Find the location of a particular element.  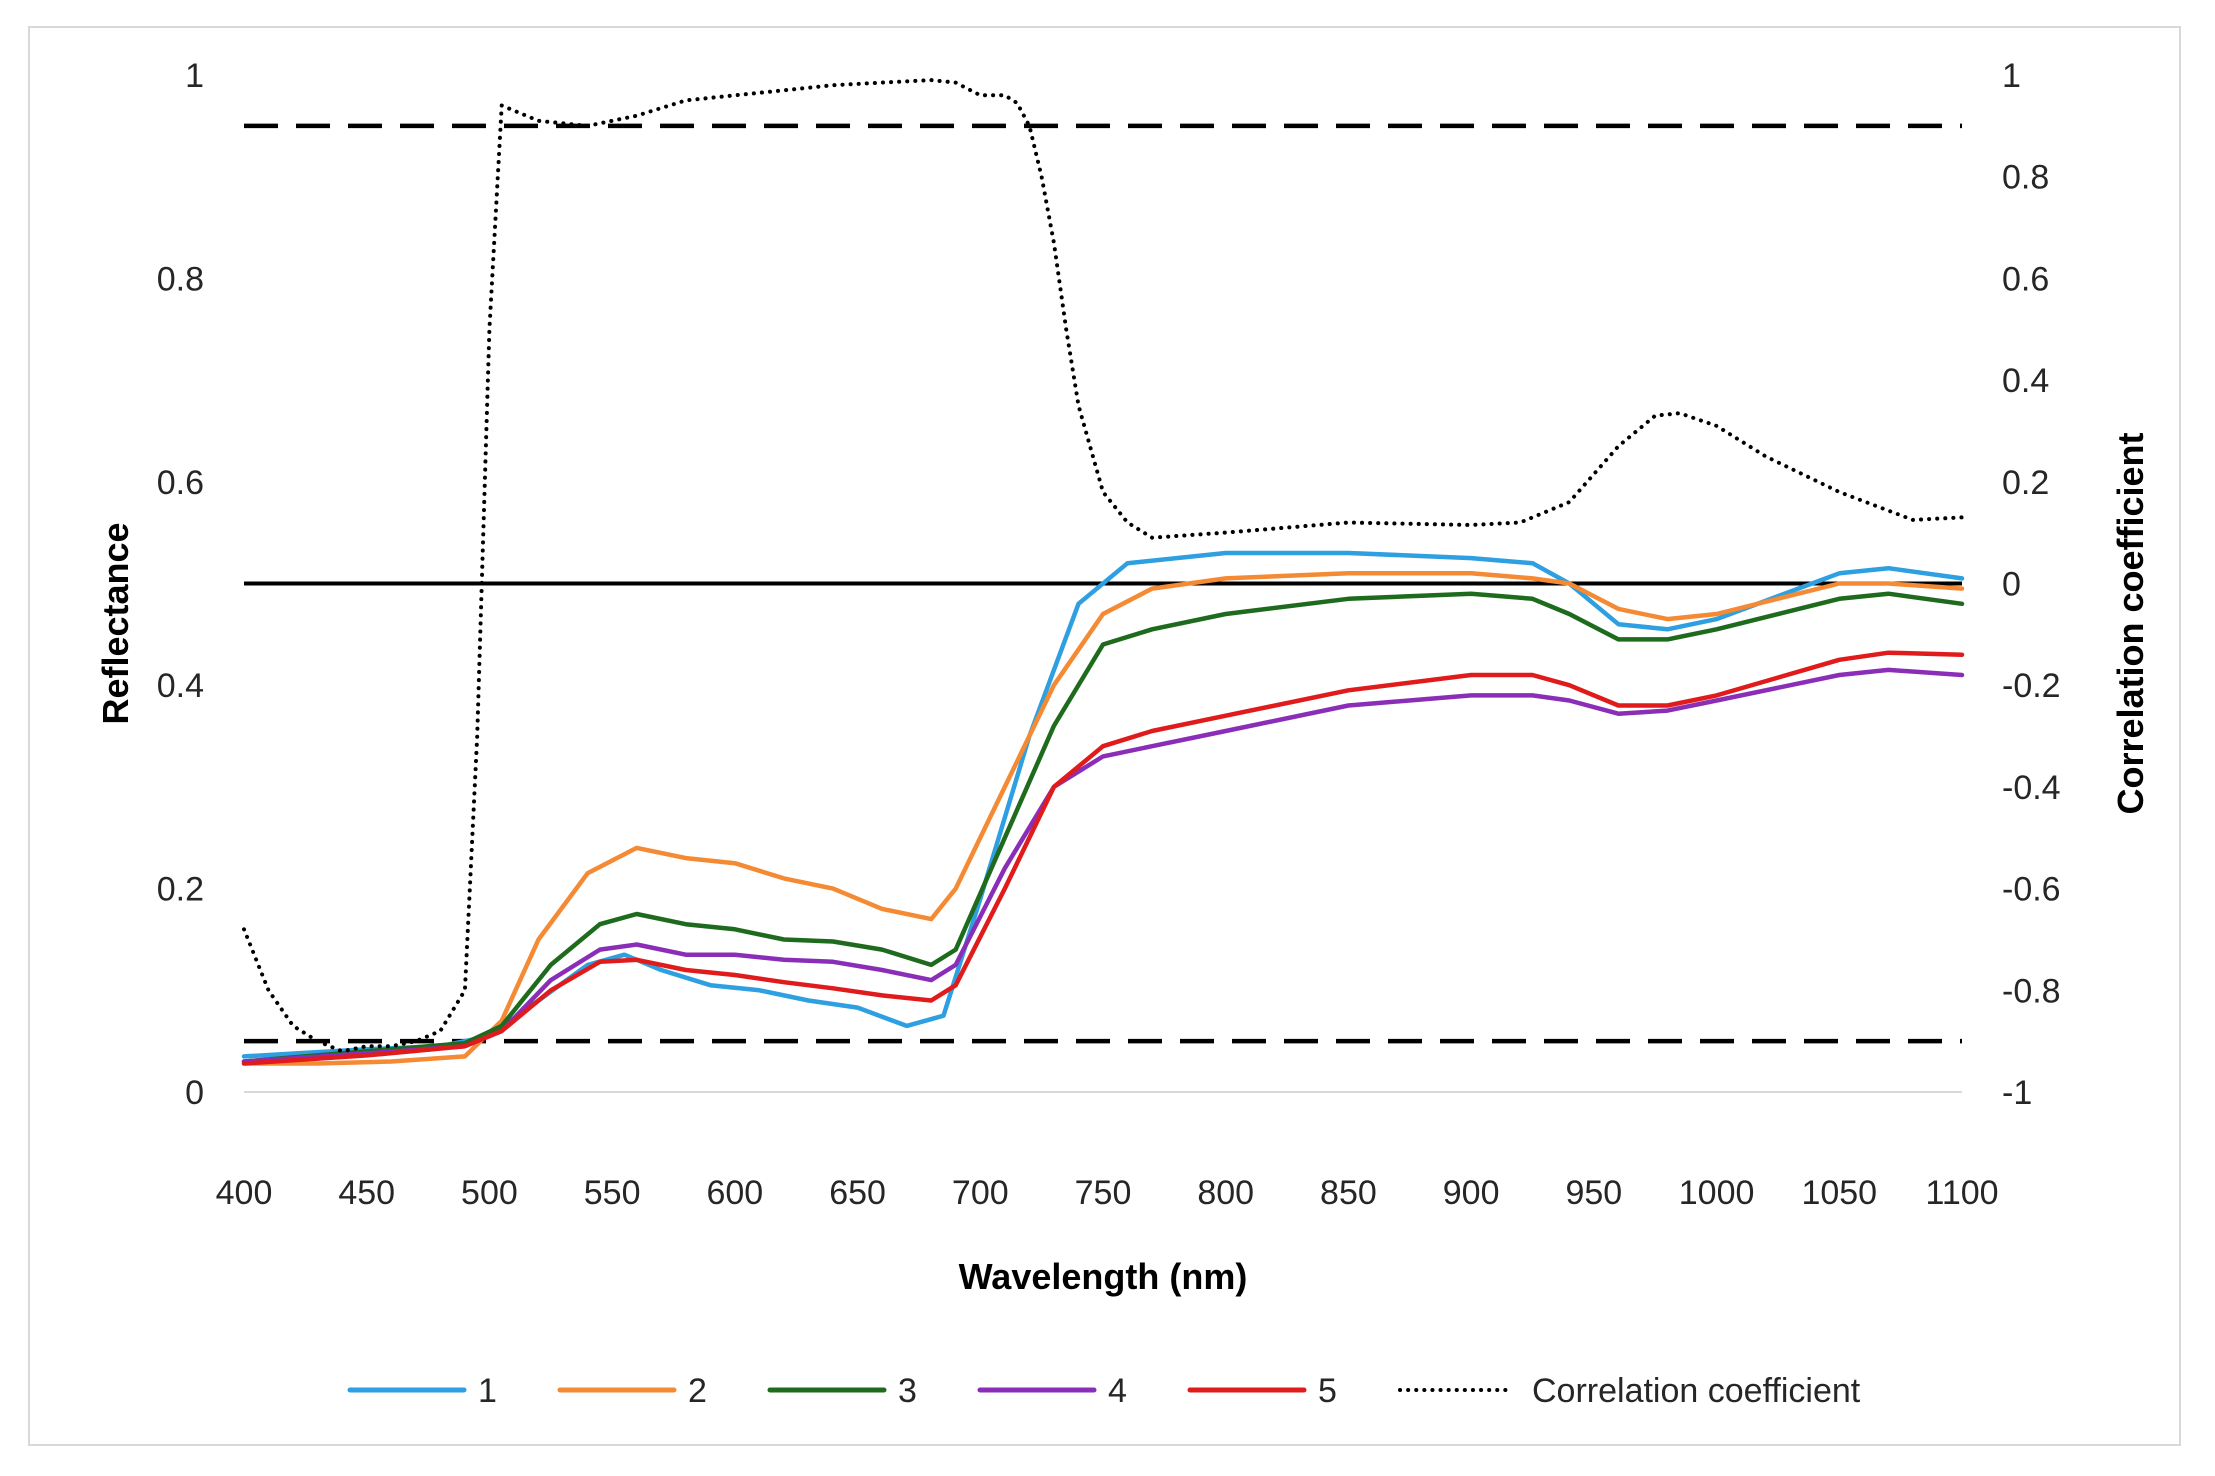

legend: 1 2 3 4 5 Correlation coefficient is located at coordinates (1104, 1391).